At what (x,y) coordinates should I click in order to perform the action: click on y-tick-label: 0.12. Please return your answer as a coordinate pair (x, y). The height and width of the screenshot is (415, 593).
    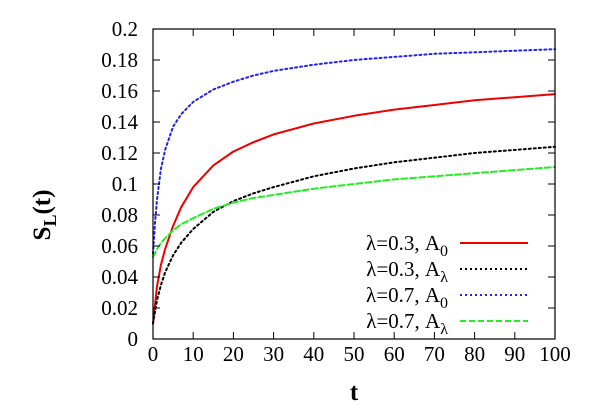
    Looking at the image, I should click on (119, 153).